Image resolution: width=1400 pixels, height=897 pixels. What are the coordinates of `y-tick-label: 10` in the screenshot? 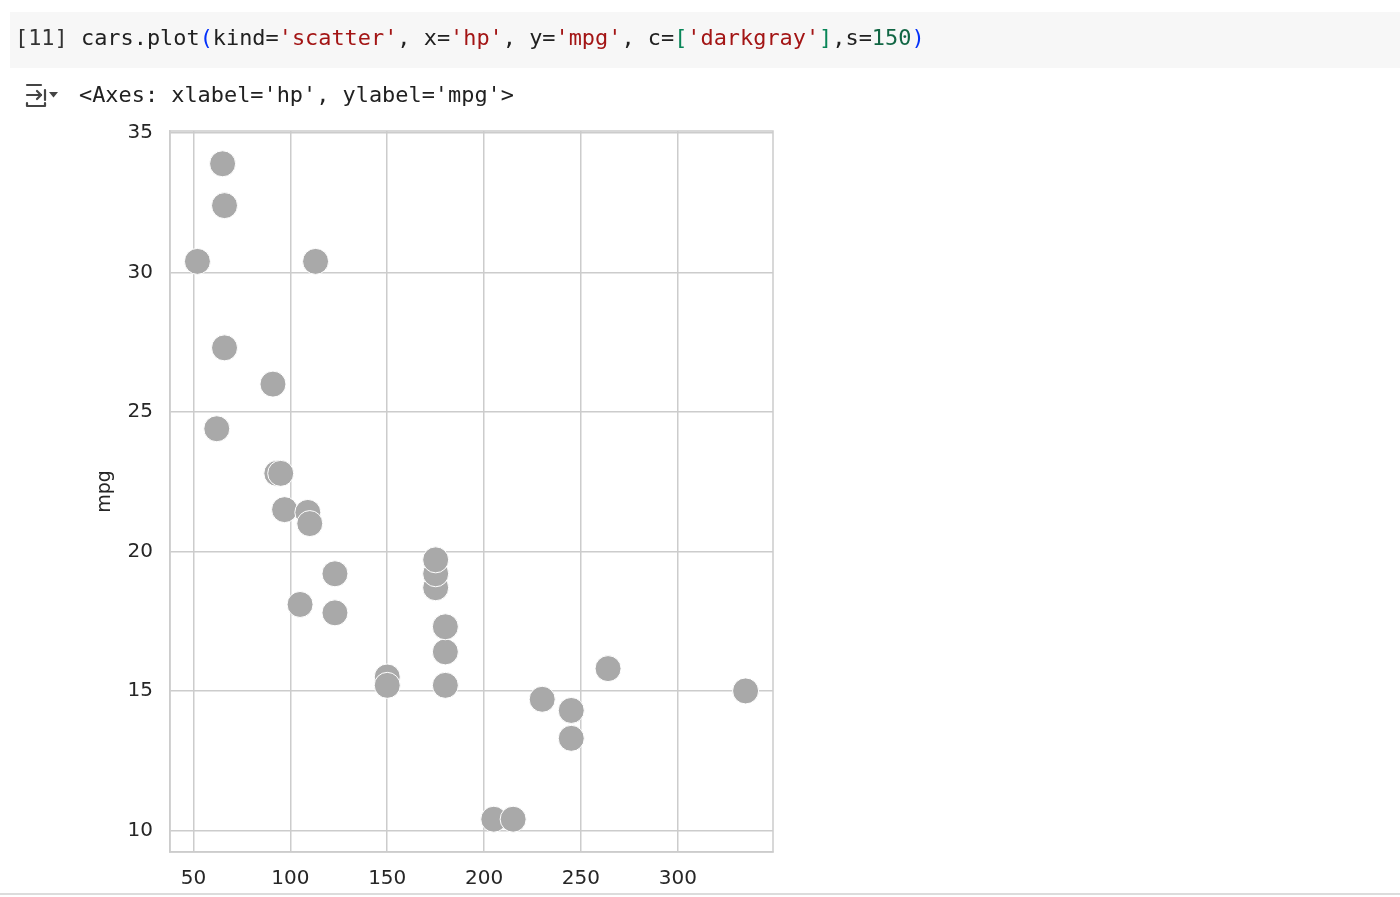 It's located at (140, 828).